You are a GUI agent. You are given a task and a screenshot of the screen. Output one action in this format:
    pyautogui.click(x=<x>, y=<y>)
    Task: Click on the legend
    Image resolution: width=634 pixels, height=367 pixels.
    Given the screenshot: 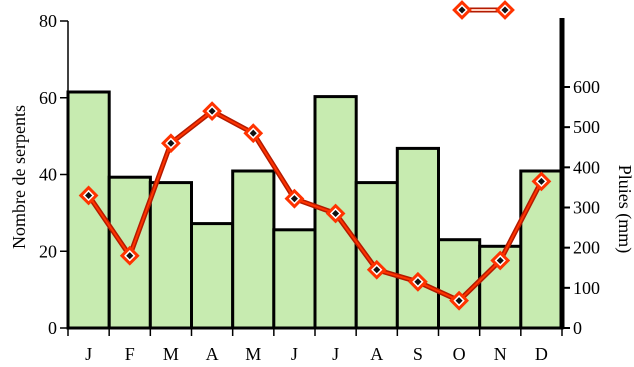 What is the action you would take?
    pyautogui.click(x=483, y=10)
    